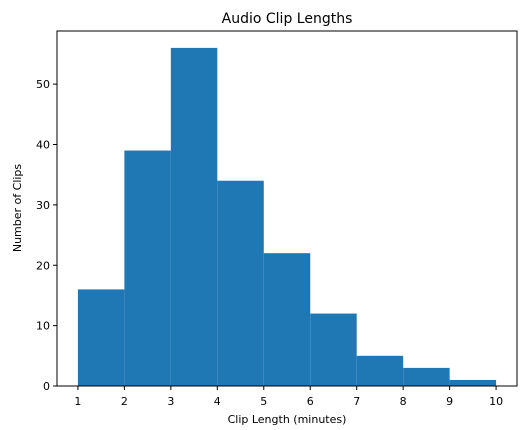  I want to click on x-tick-label: 9, so click(449, 401).